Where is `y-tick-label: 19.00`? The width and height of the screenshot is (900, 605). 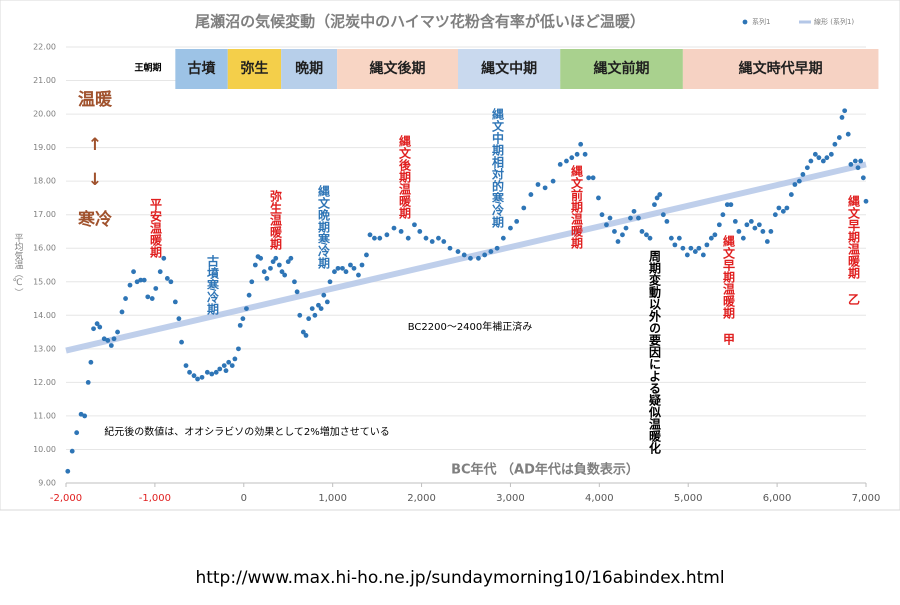 y-tick-label: 19.00 is located at coordinates (44, 147).